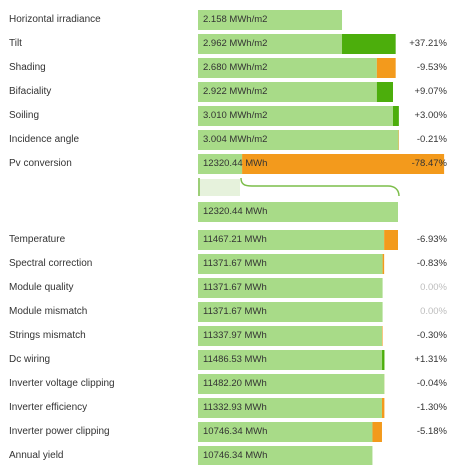 The width and height of the screenshot is (452, 468). What do you see at coordinates (235, 20) in the screenshot?
I see `bar-value-label: 2.158 MWh/m2` at bounding box center [235, 20].